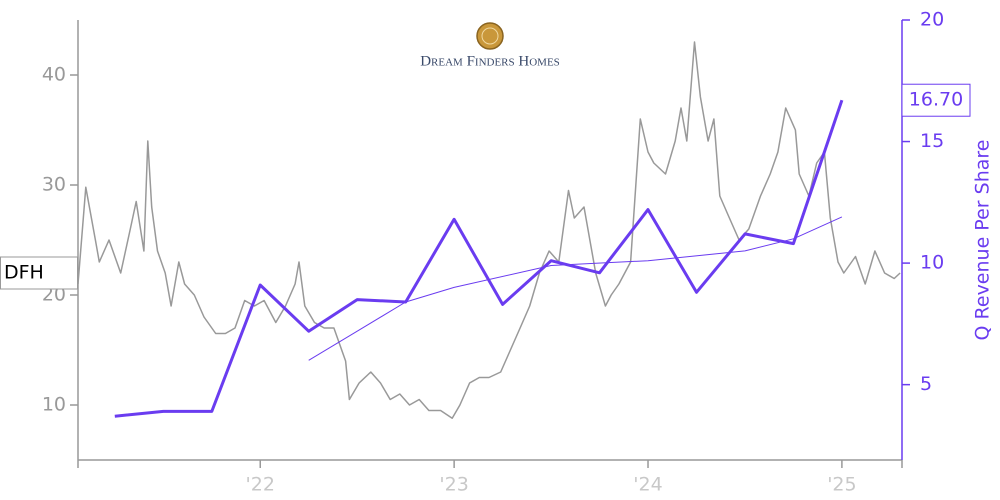  What do you see at coordinates (647, 485) in the screenshot?
I see `x-tick-label: '24` at bounding box center [647, 485].